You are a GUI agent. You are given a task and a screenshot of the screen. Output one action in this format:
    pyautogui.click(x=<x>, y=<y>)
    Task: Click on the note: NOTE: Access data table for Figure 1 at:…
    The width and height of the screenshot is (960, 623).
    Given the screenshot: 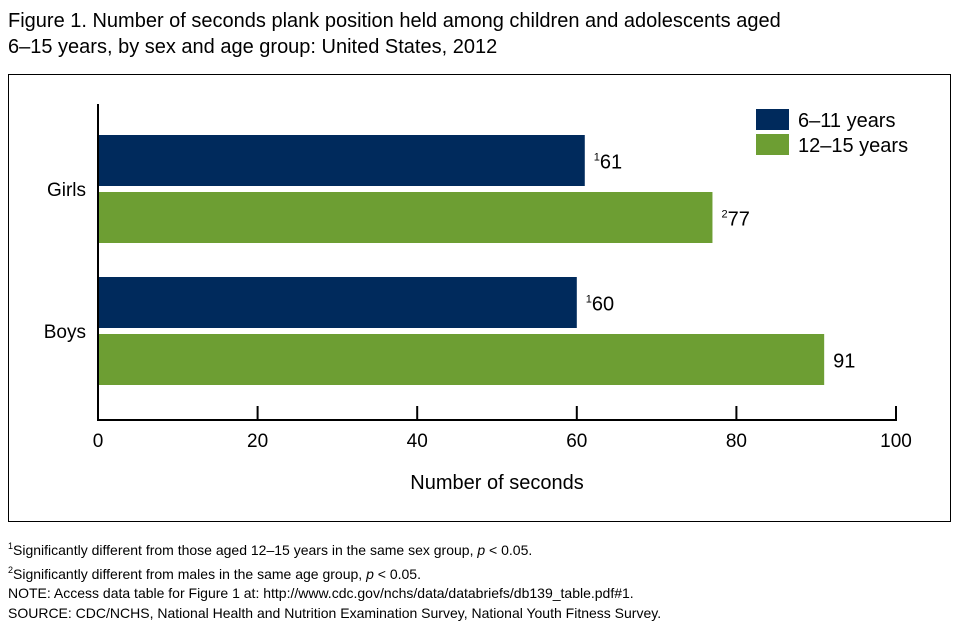 What is the action you would take?
    pyautogui.click(x=334, y=594)
    